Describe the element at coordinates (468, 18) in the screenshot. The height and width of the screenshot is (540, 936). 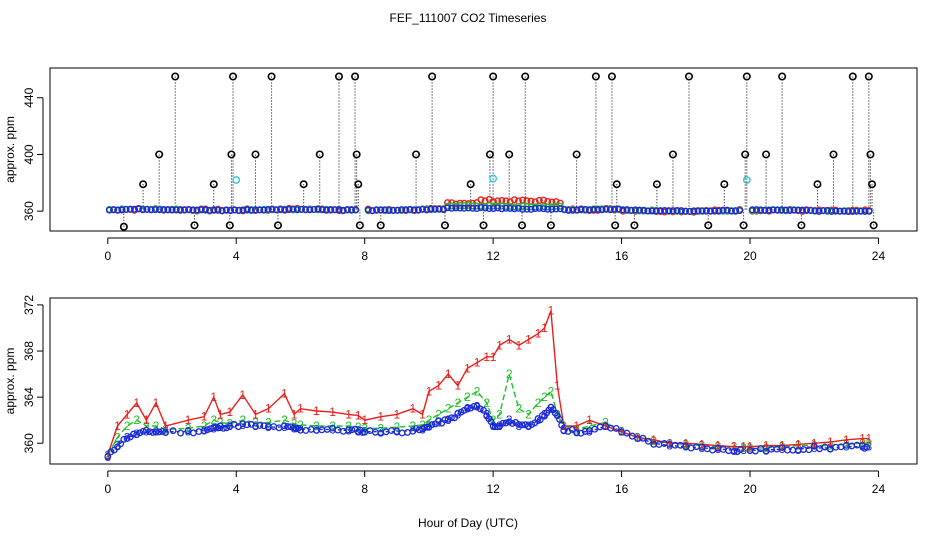
I see `figure-title: FEF_111007 CO2 Timeseries` at that location.